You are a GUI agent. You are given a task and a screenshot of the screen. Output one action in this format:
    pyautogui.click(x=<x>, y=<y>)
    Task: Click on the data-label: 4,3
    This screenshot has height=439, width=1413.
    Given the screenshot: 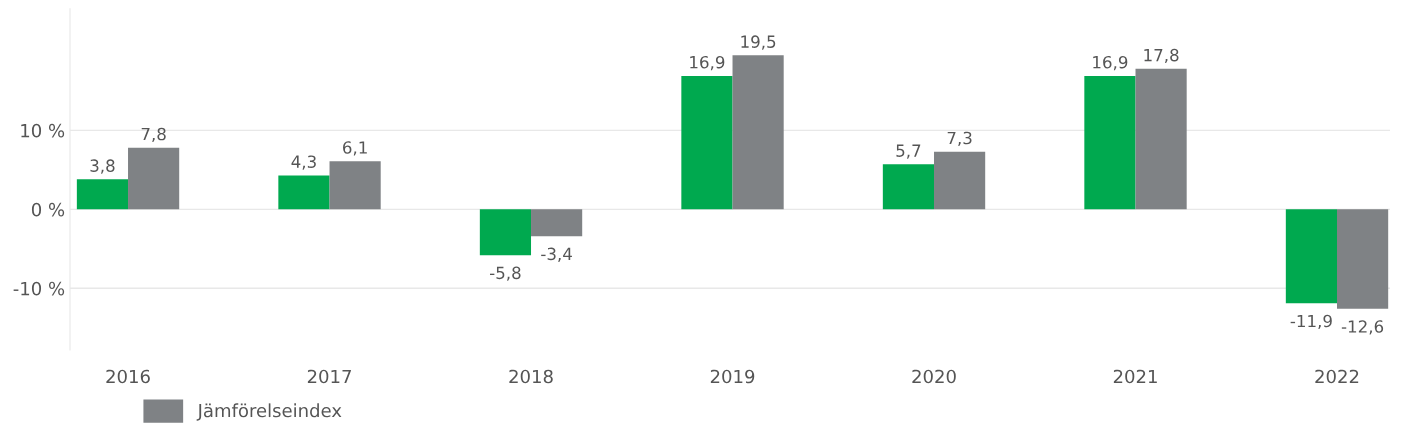 What is the action you would take?
    pyautogui.click(x=303, y=162)
    